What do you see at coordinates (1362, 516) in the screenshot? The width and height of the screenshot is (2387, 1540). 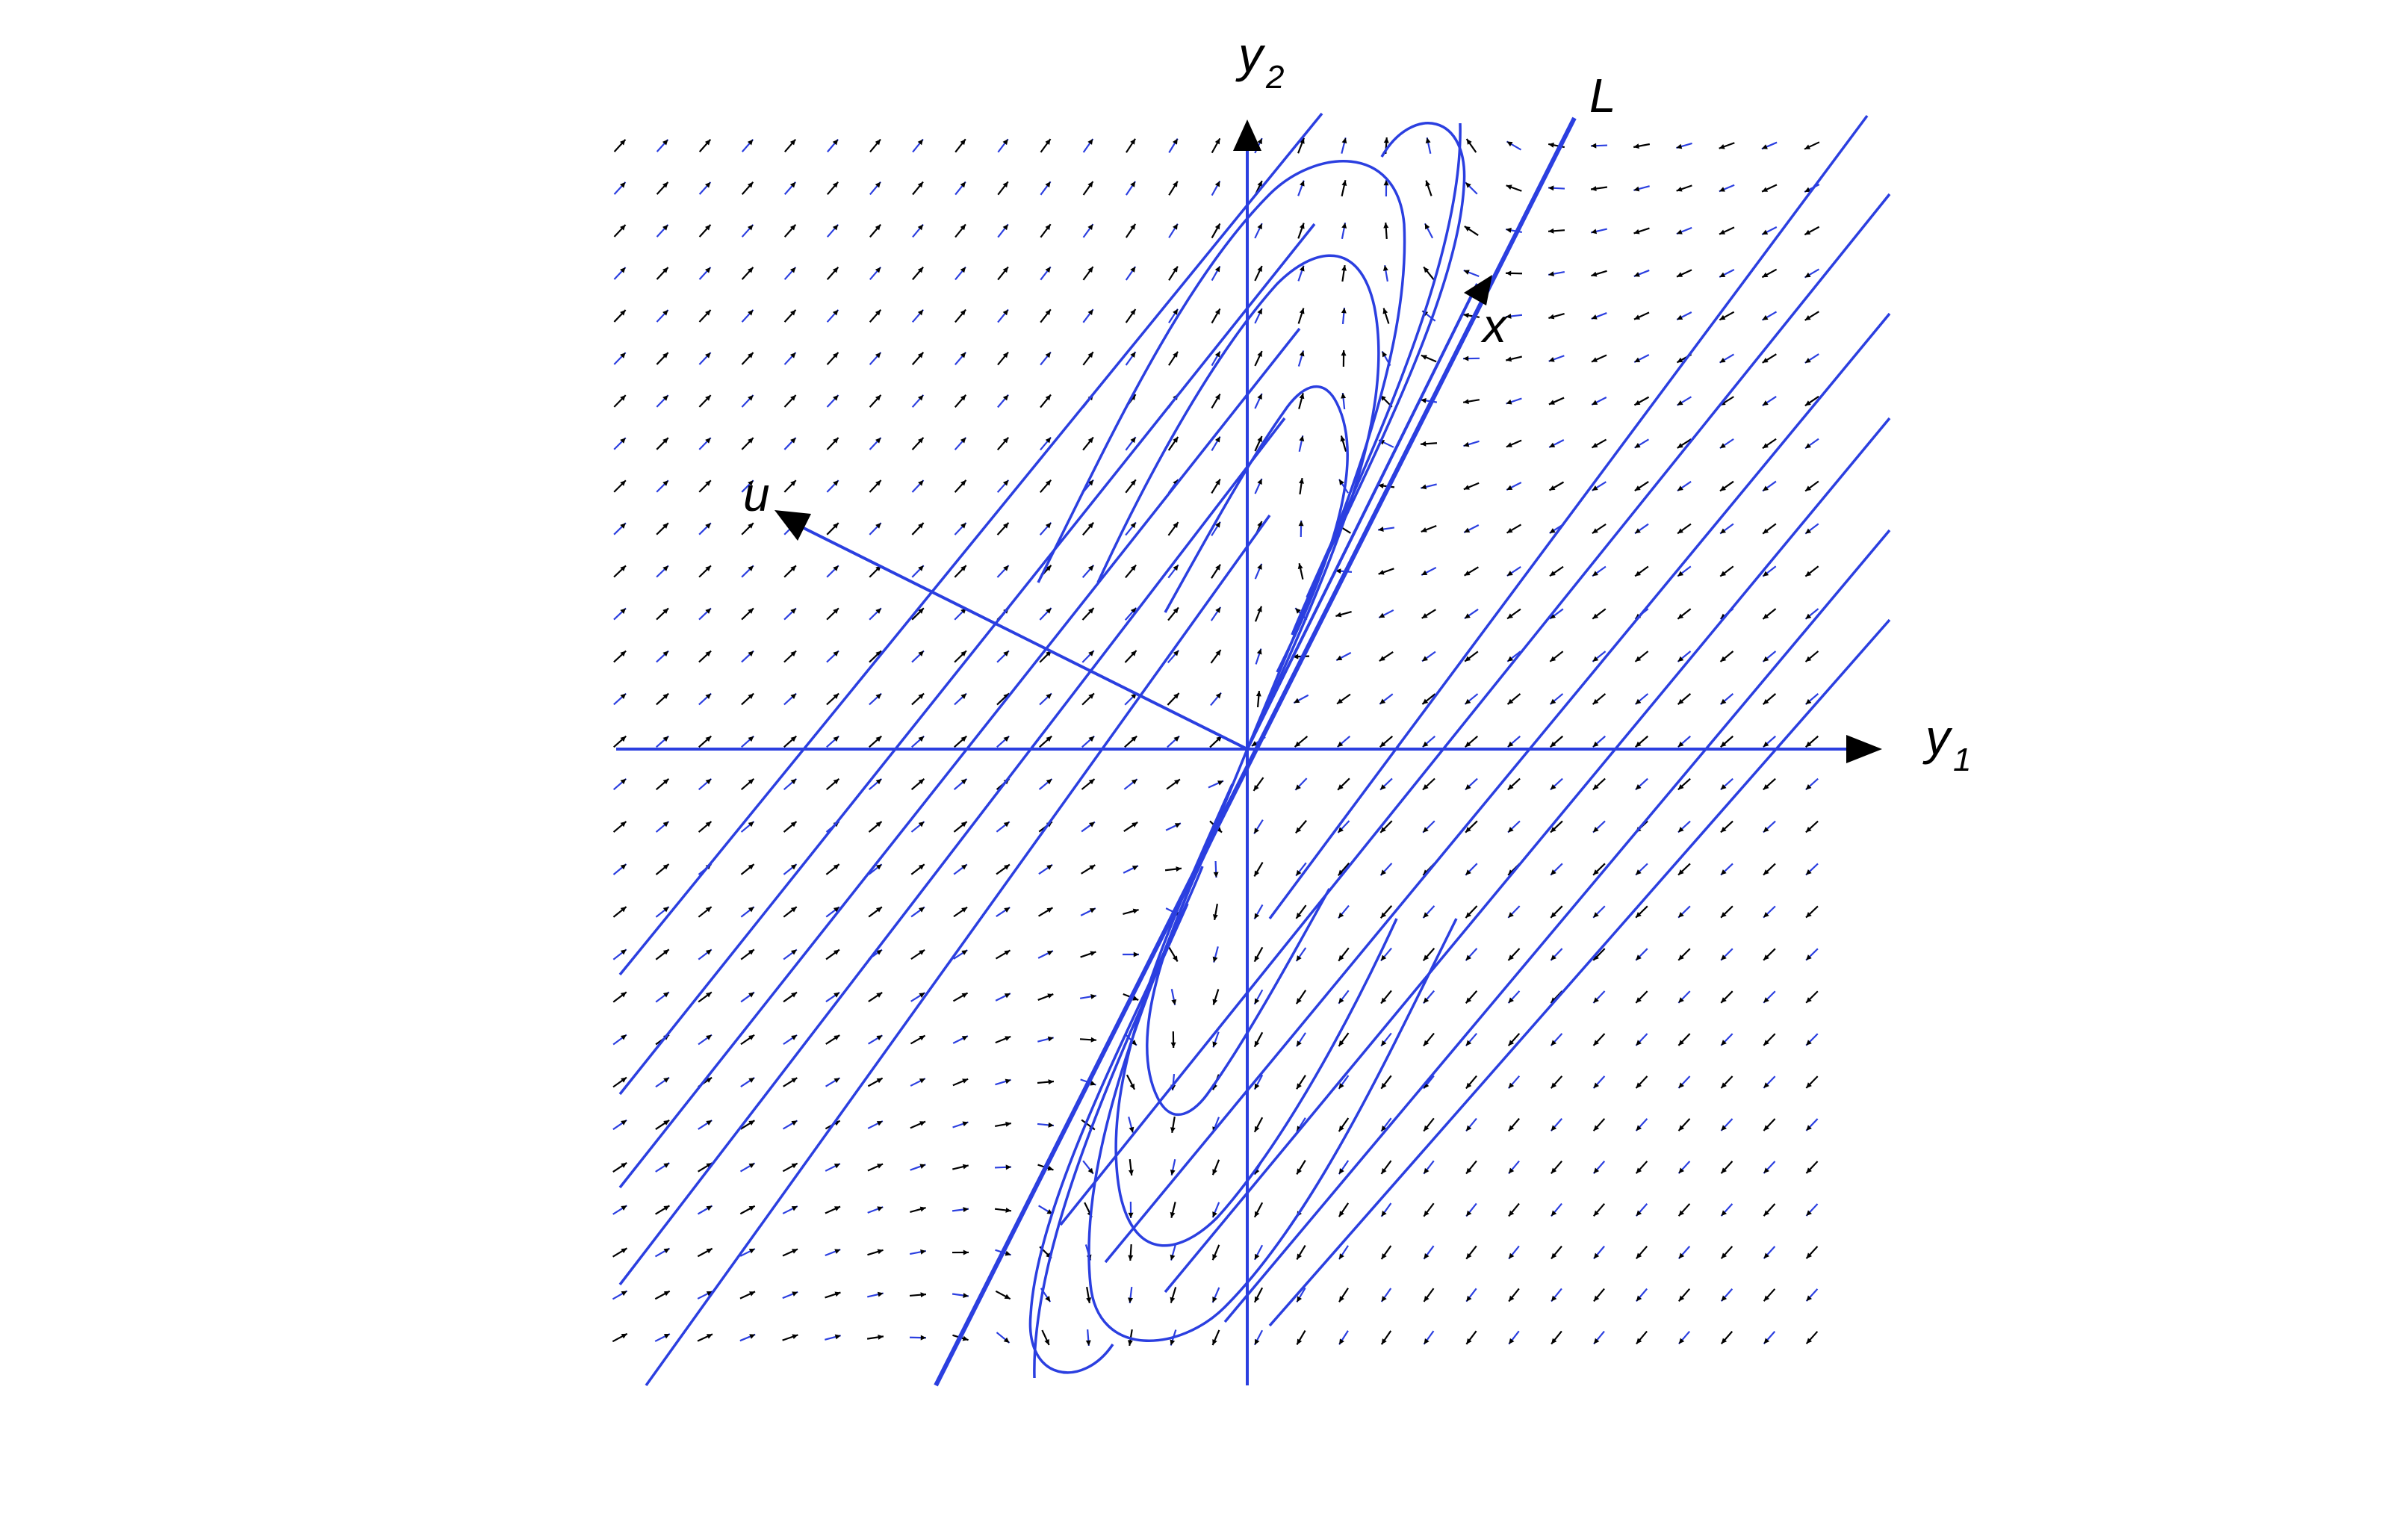 I see `x-vector` at bounding box center [1362, 516].